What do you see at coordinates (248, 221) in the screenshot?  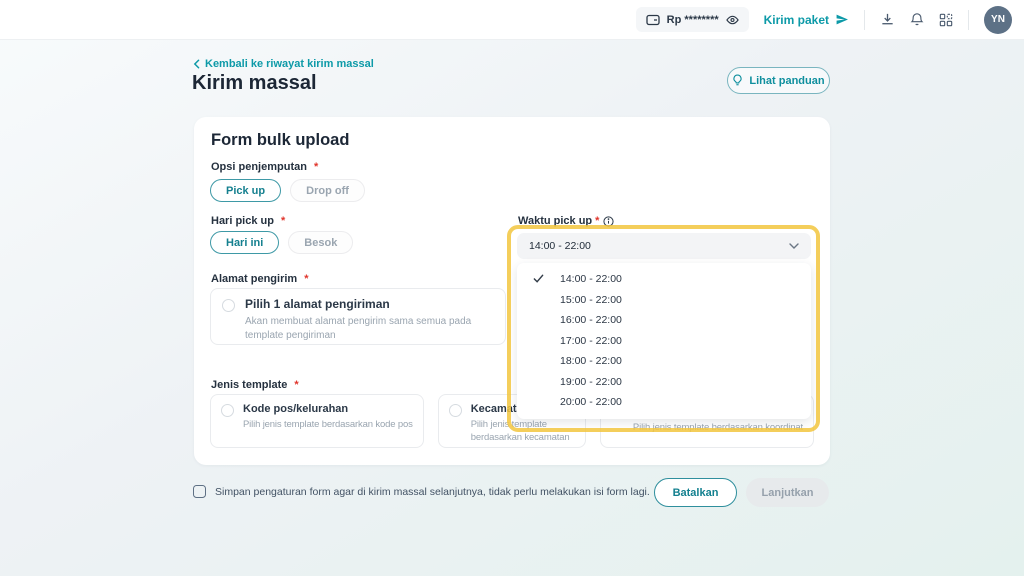 I see `pickup-day-label: Hari pick up` at bounding box center [248, 221].